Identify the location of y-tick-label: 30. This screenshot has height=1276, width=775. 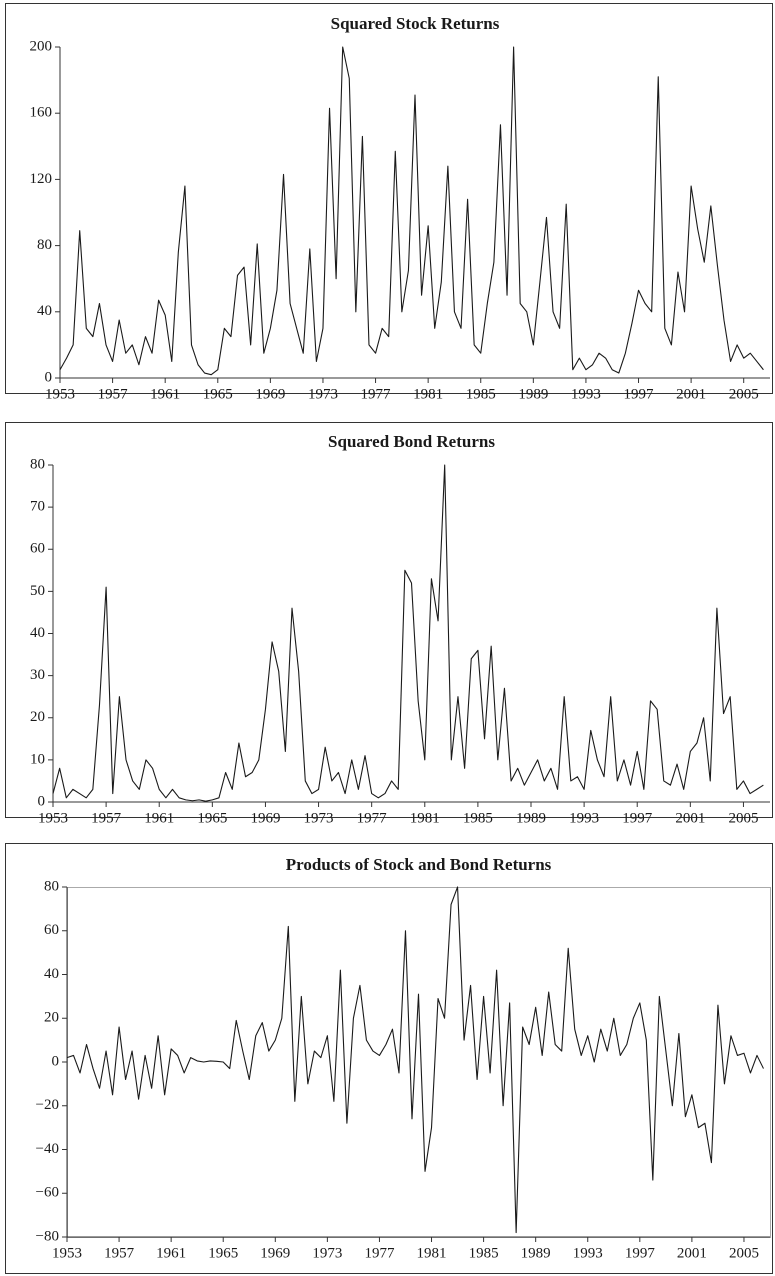
(37, 675).